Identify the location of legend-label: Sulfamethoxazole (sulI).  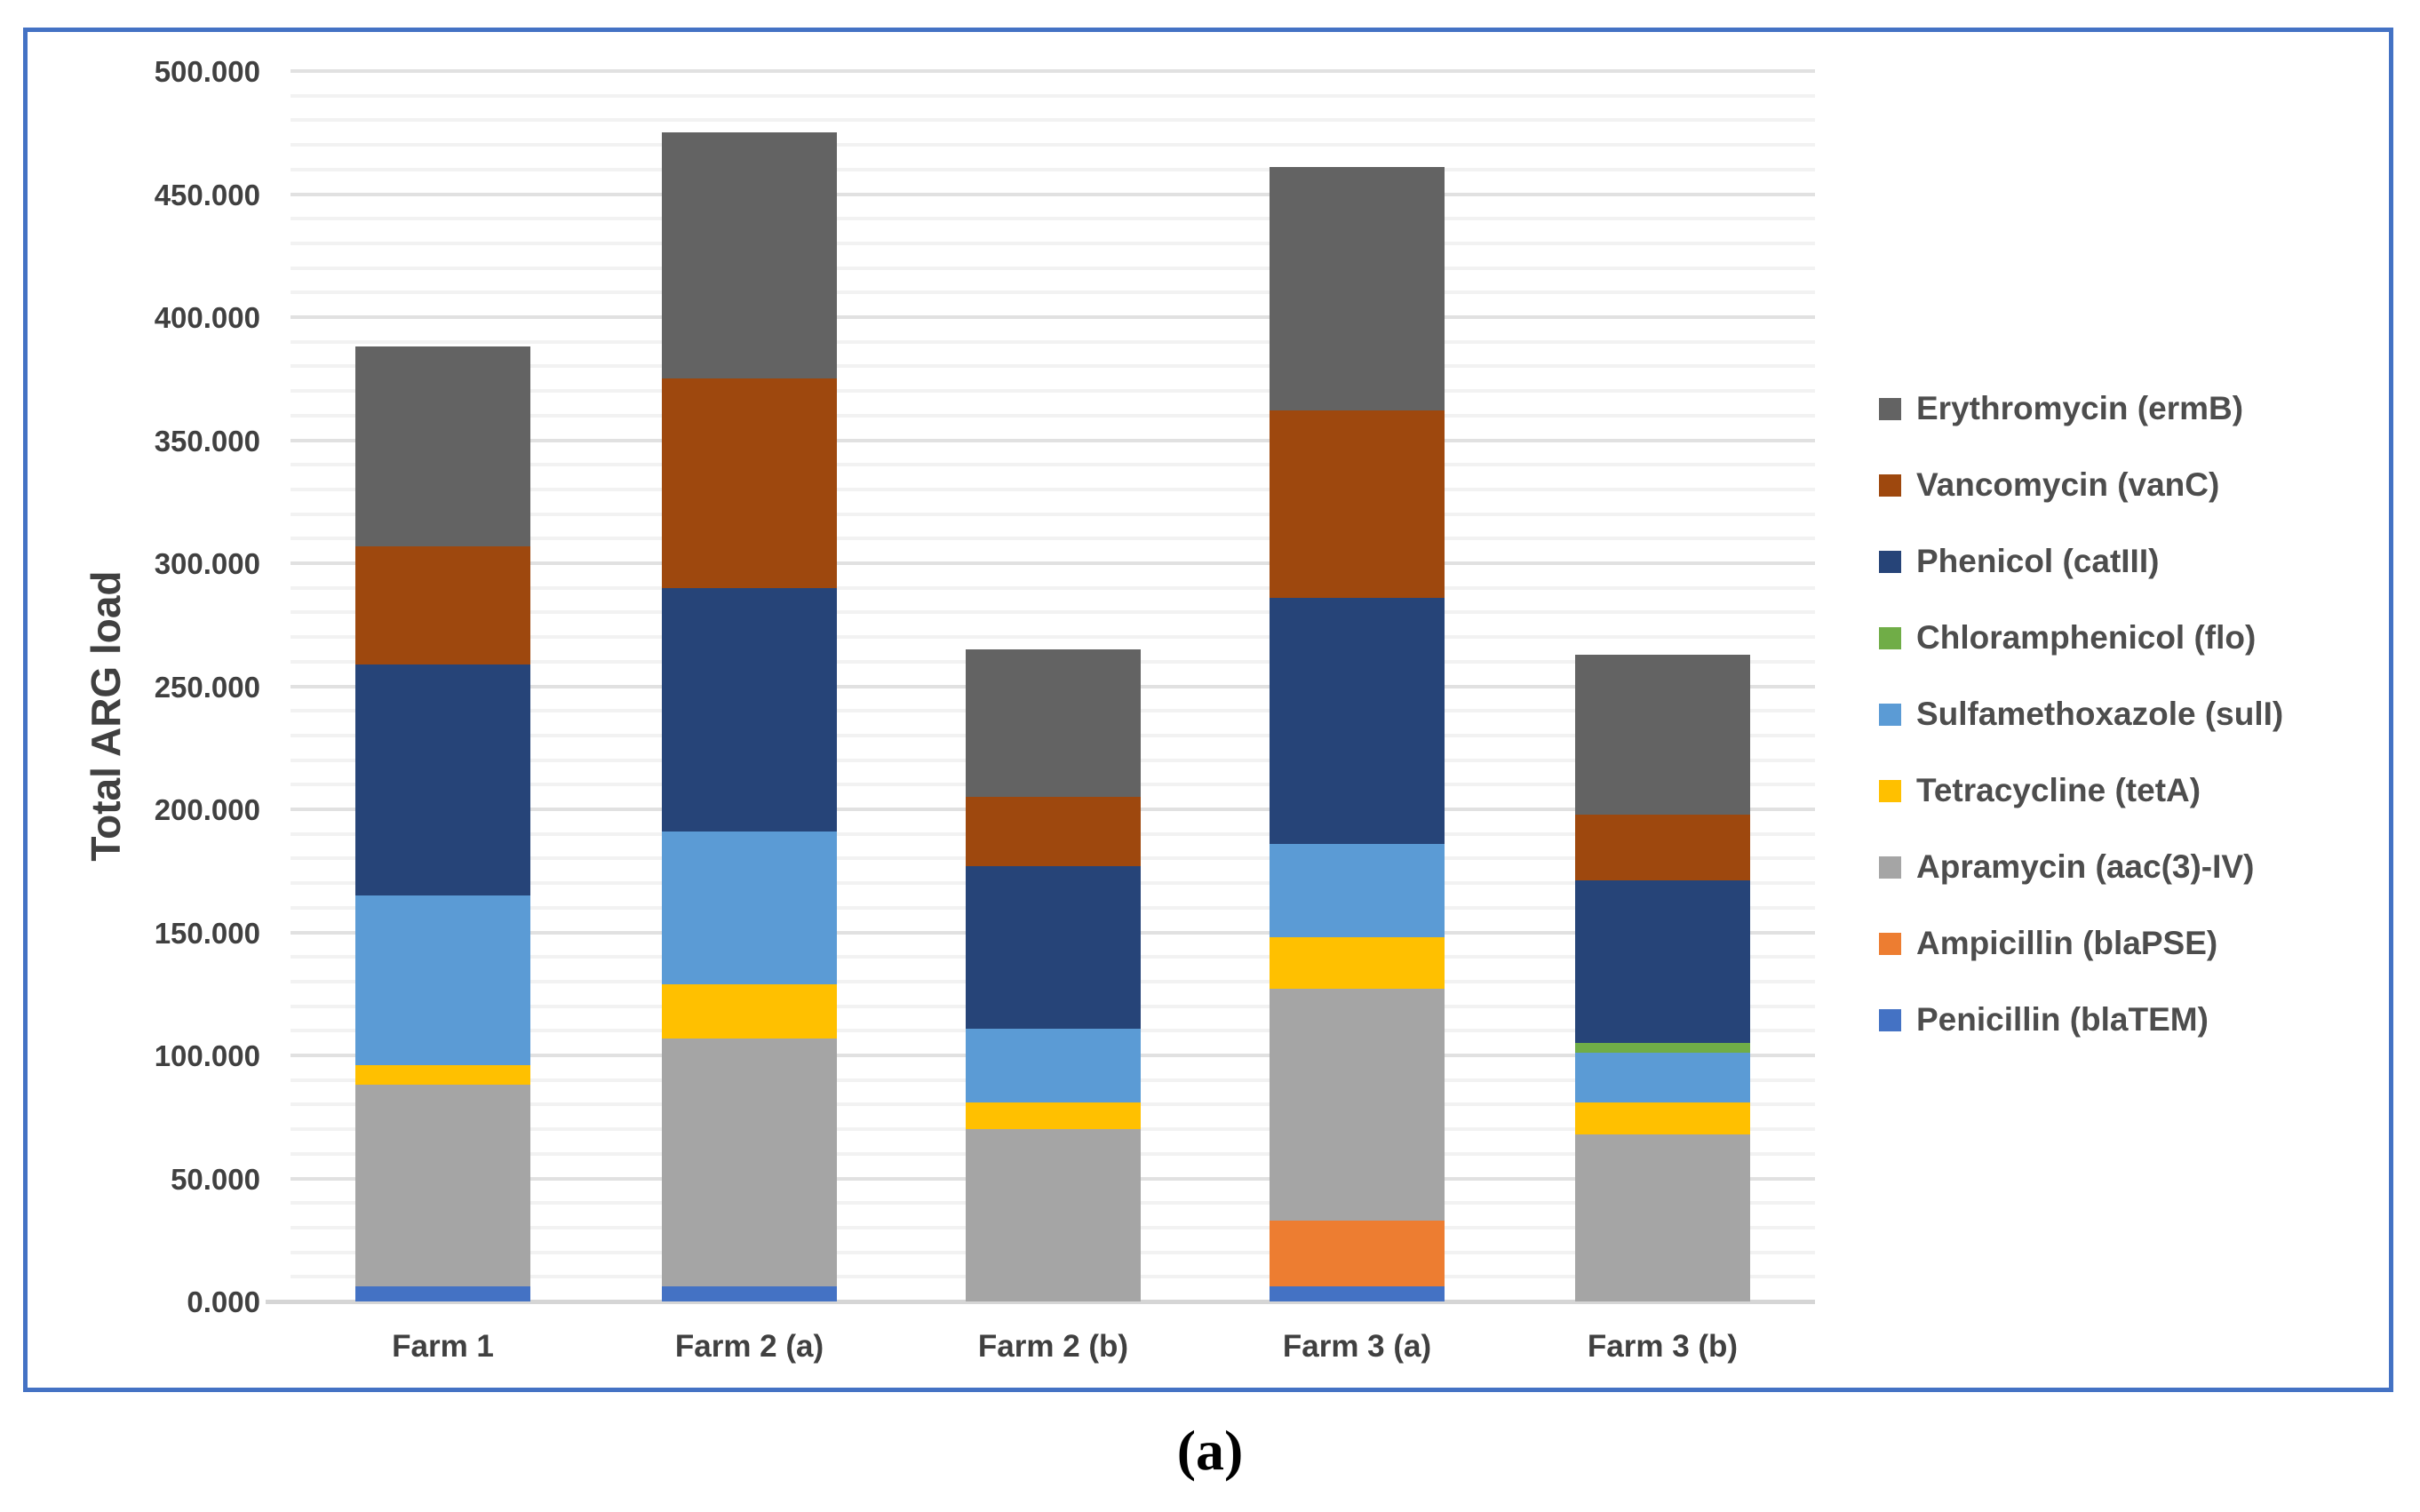
(2100, 714).